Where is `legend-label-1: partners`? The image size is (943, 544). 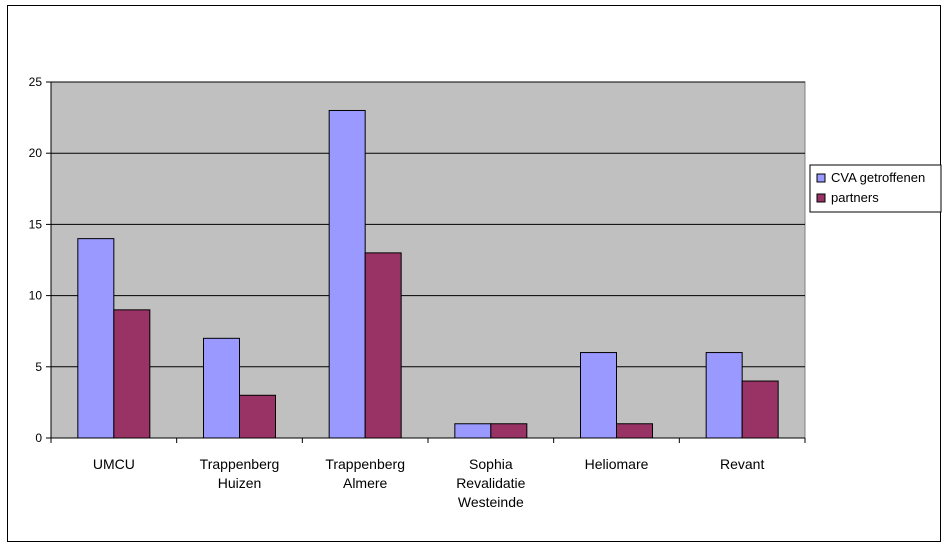 legend-label-1: partners is located at coordinates (855, 197).